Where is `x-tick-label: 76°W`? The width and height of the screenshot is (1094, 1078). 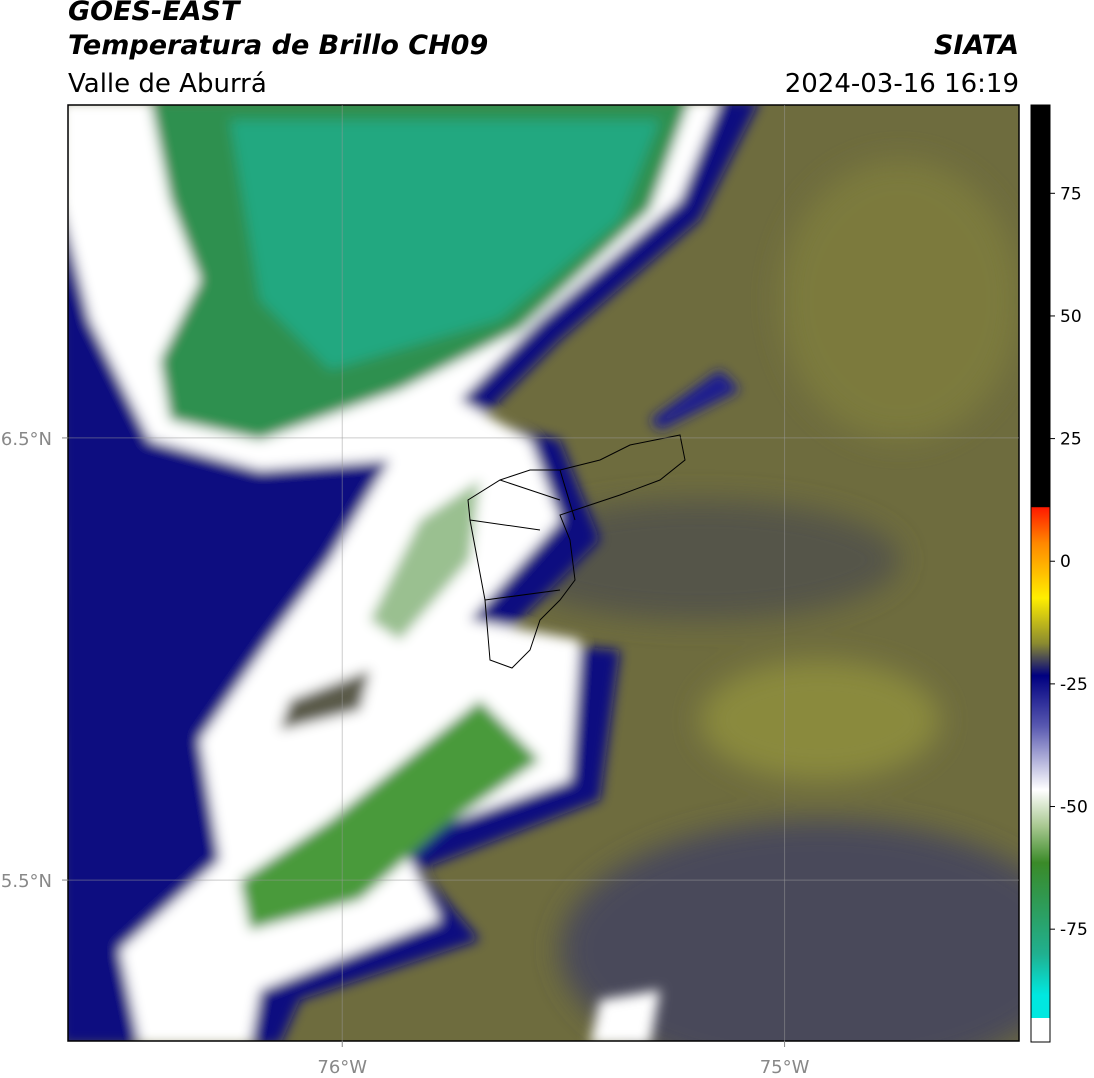 x-tick-label: 76°W is located at coordinates (342, 1067).